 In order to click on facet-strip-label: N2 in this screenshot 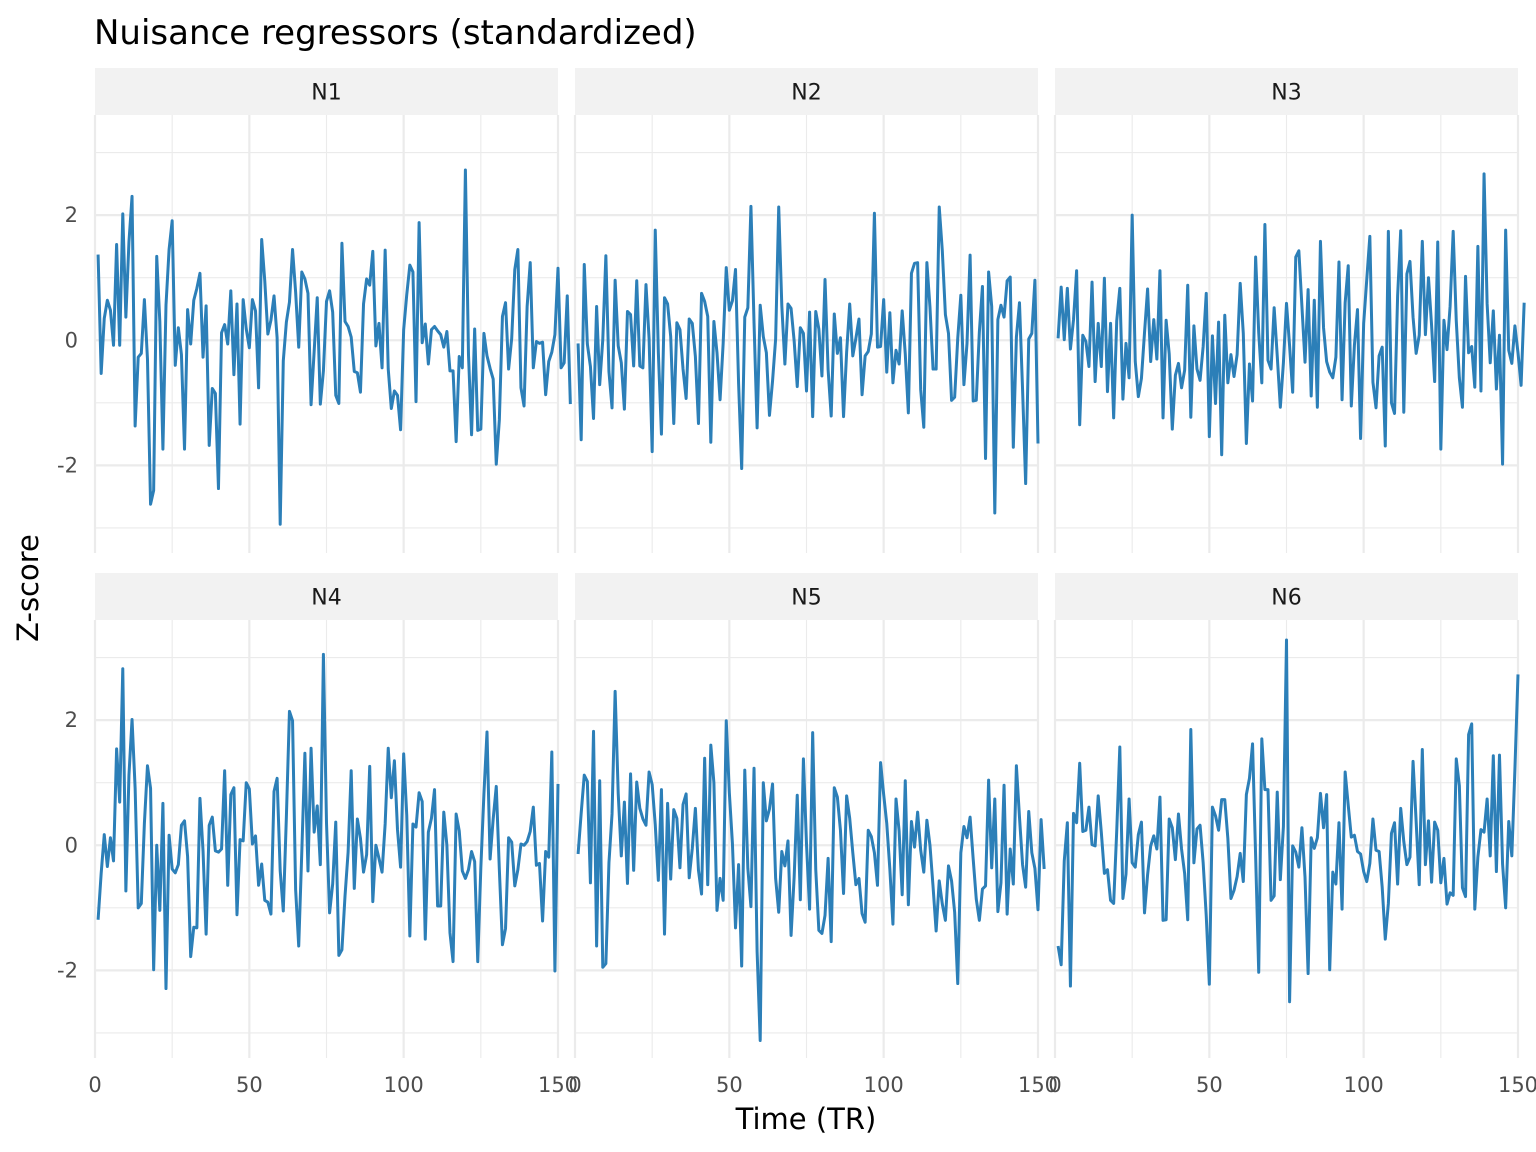, I will do `click(806, 93)`.